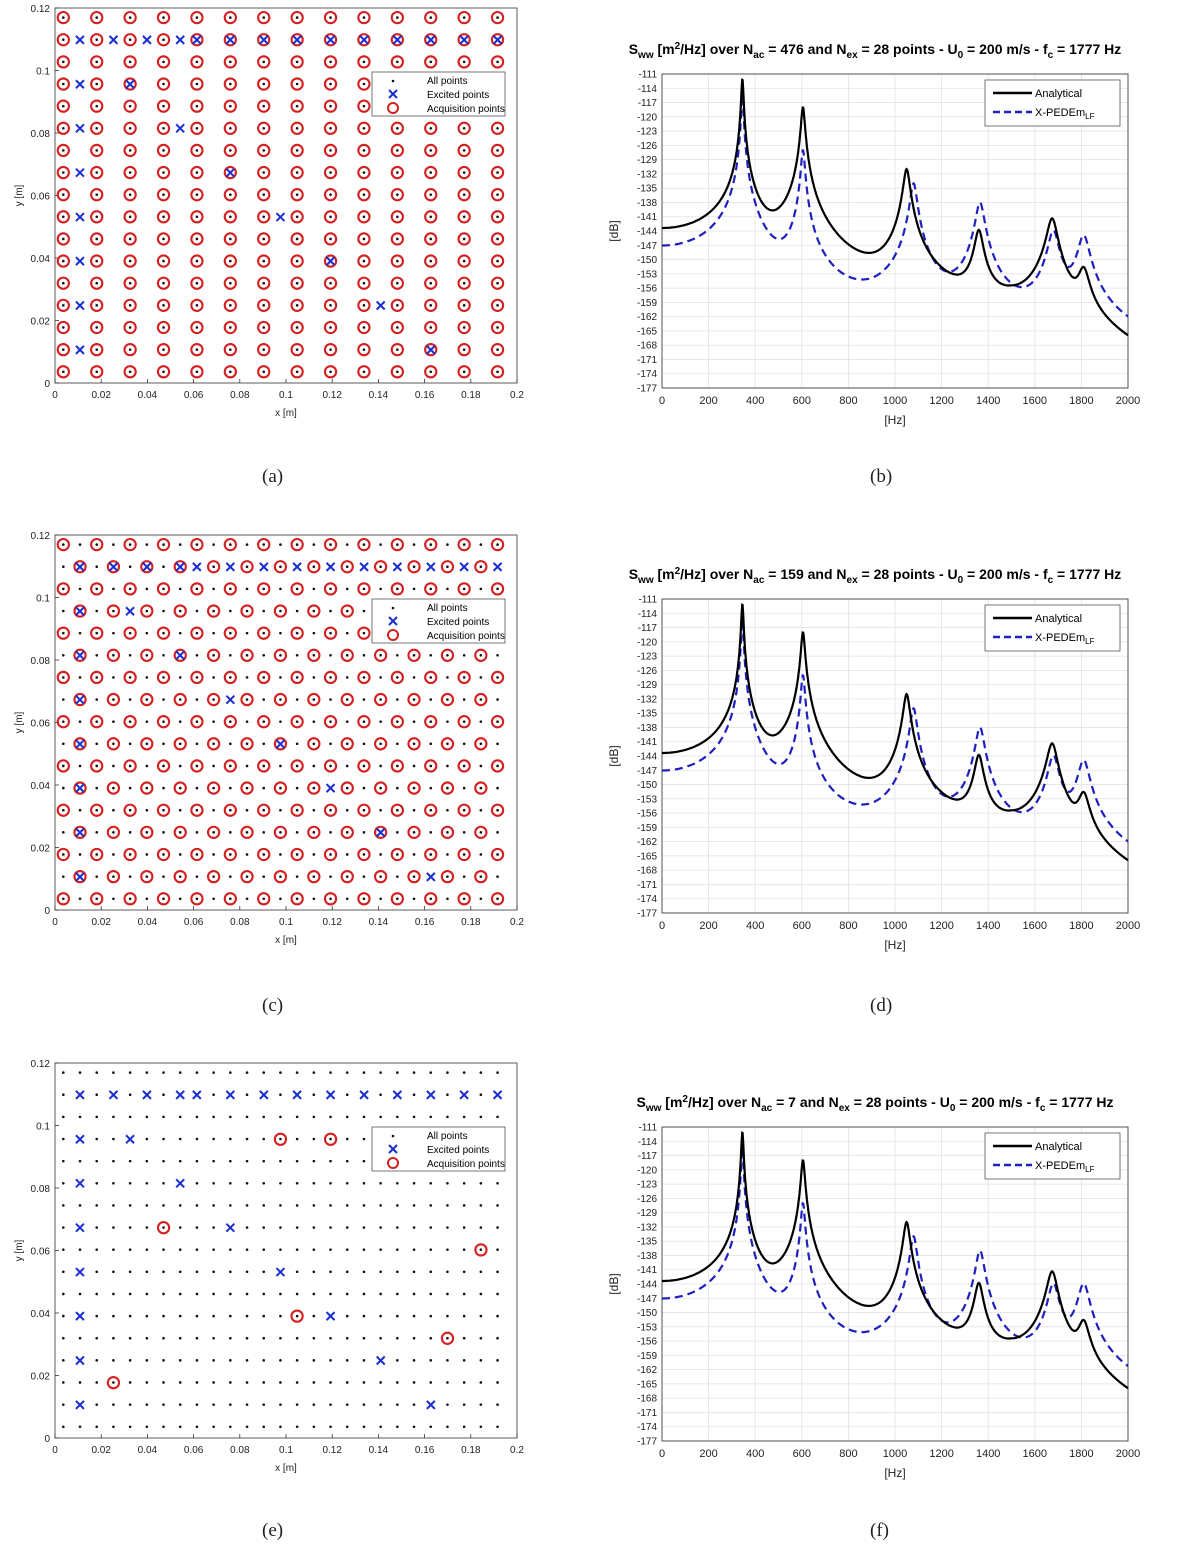 Image resolution: width=1188 pixels, height=1550 pixels. What do you see at coordinates (1081, 926) in the screenshot?
I see `x-tick-label: 1800` at bounding box center [1081, 926].